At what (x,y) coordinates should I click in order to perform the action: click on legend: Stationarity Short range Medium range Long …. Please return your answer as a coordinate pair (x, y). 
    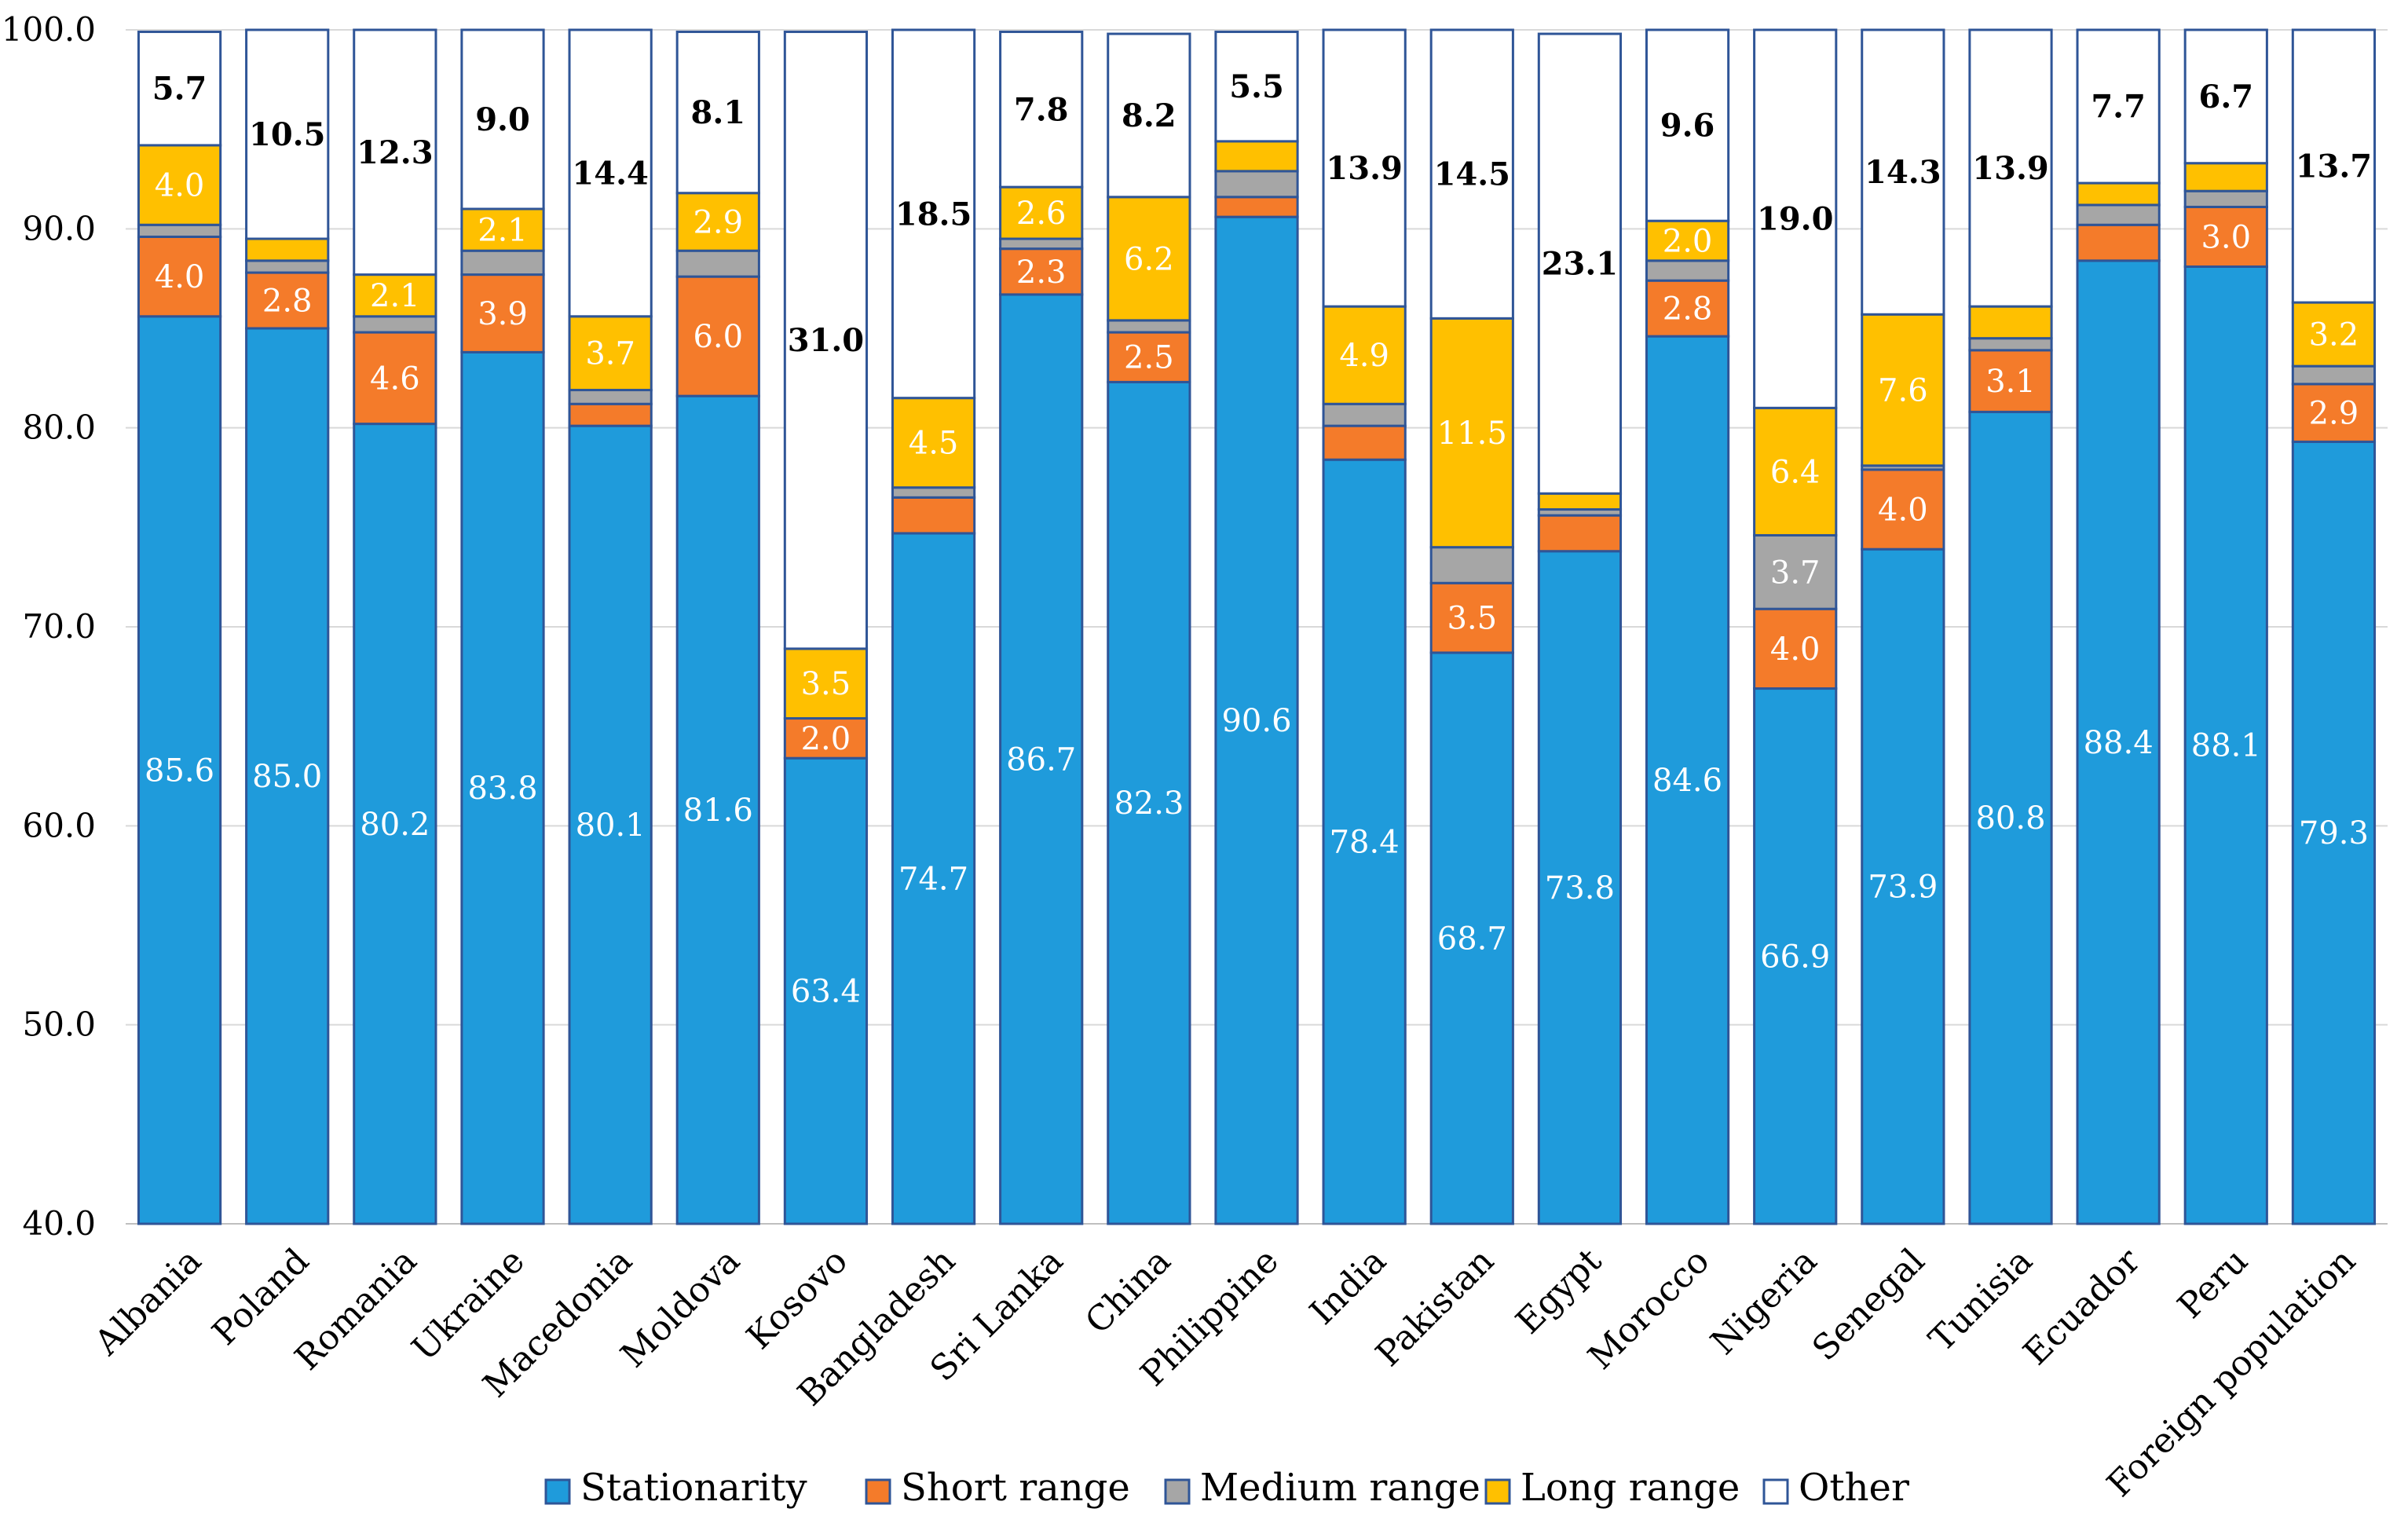
    Looking at the image, I should click on (1226, 1488).